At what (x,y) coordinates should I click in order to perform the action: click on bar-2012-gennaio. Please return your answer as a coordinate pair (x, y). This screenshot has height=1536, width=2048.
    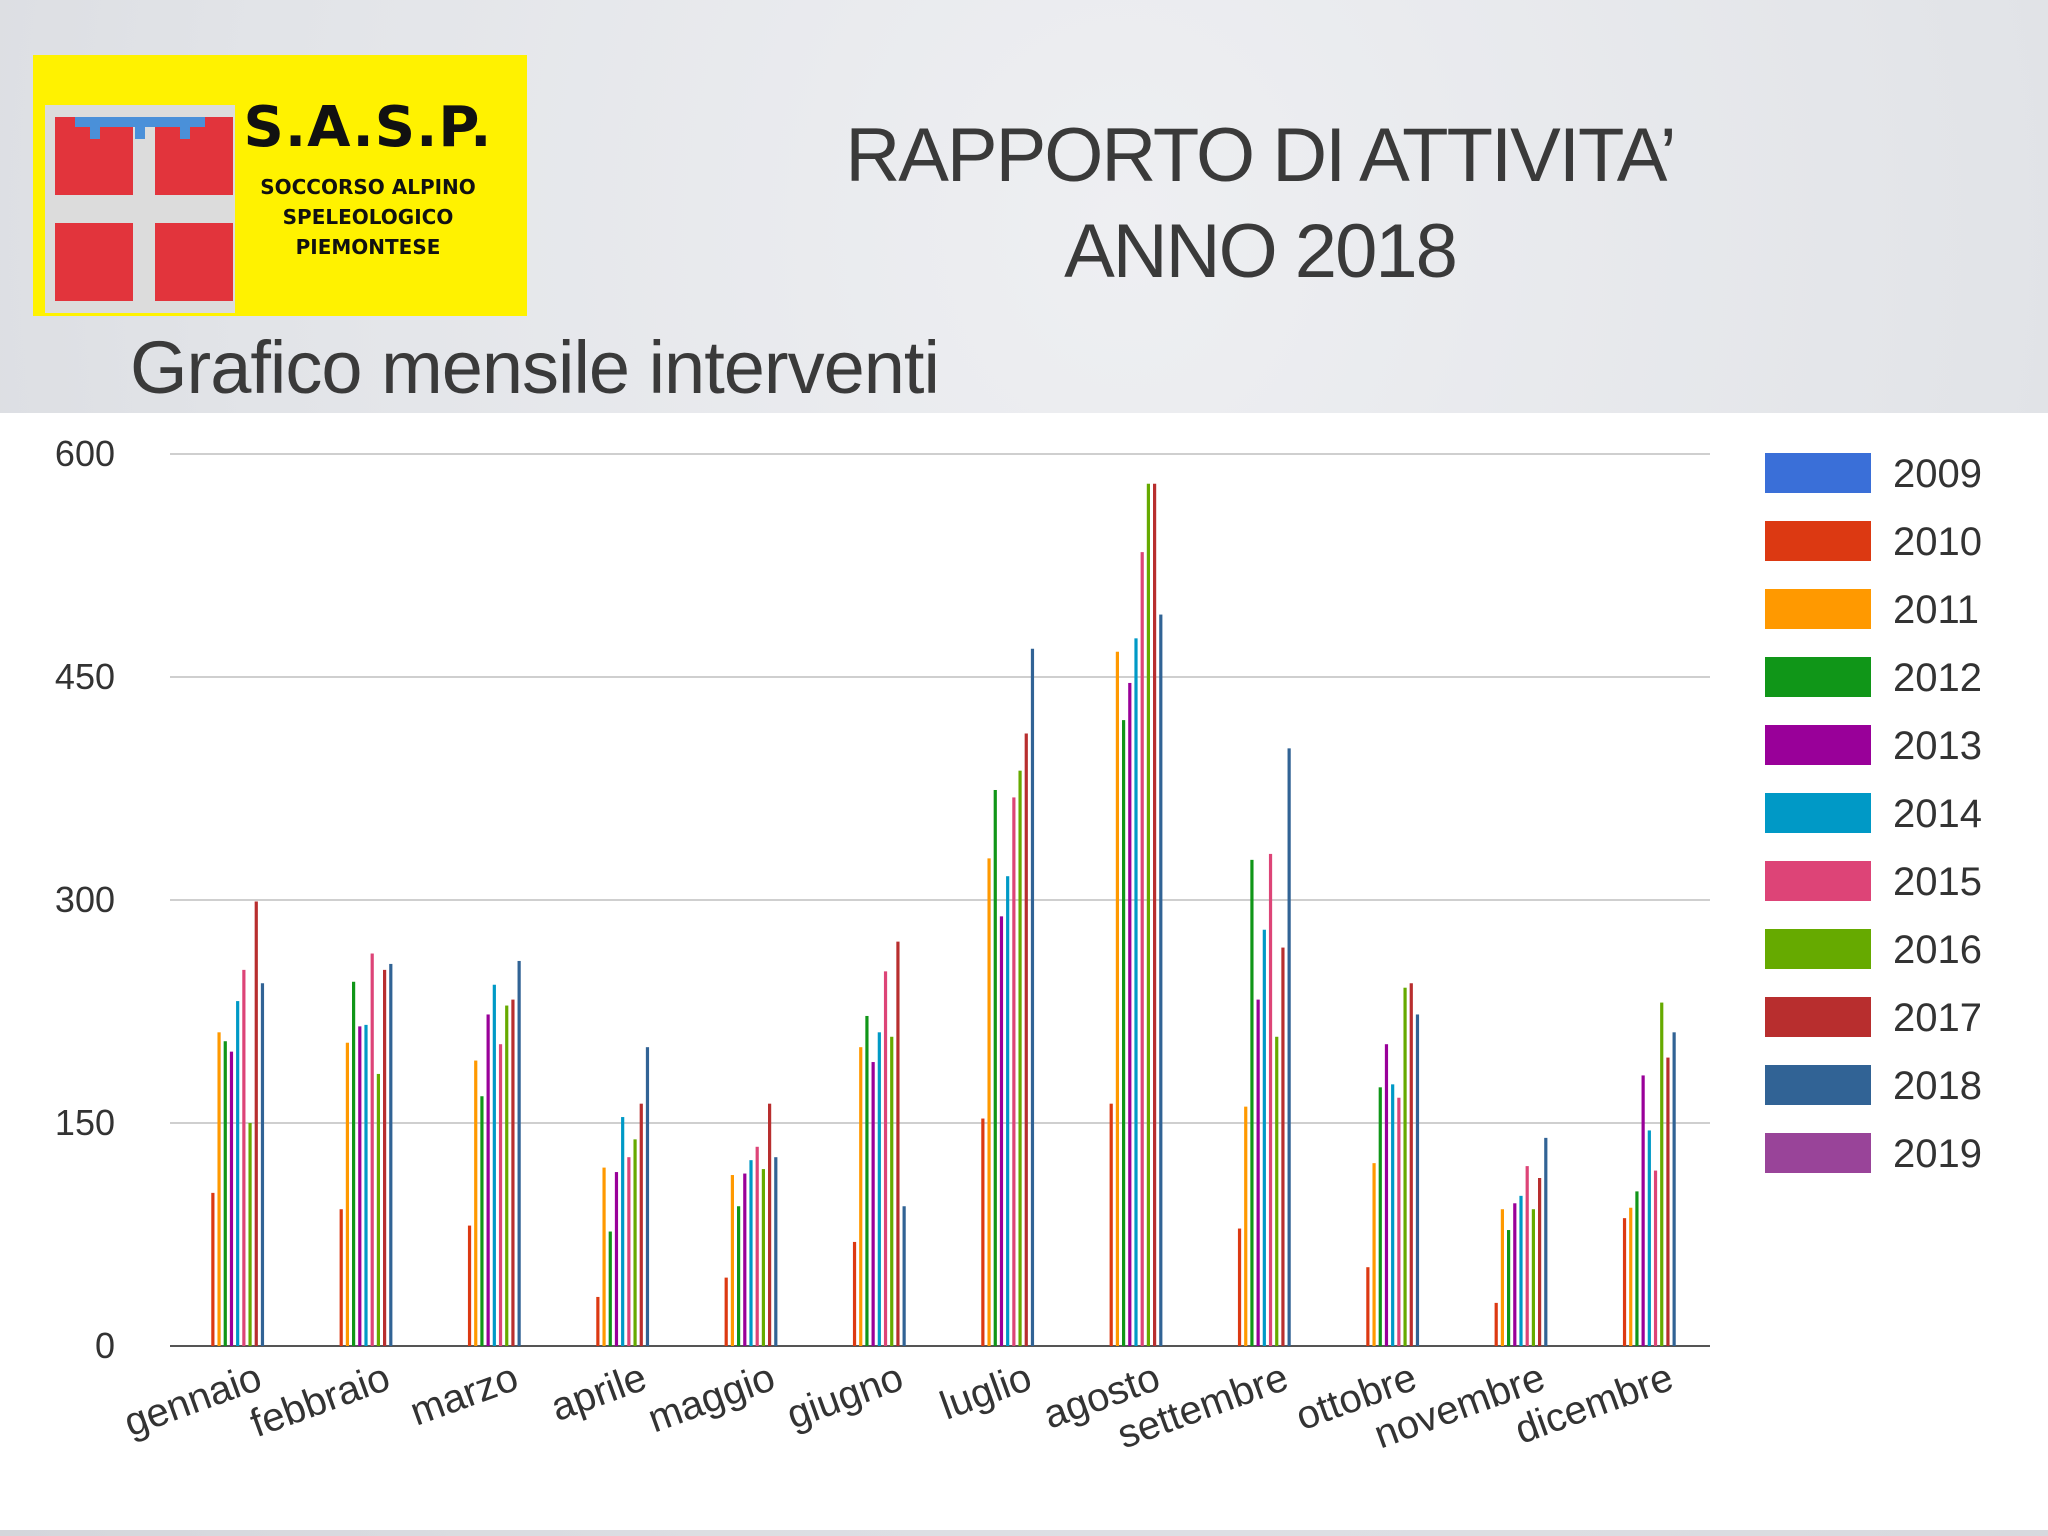
    Looking at the image, I should click on (225, 1193).